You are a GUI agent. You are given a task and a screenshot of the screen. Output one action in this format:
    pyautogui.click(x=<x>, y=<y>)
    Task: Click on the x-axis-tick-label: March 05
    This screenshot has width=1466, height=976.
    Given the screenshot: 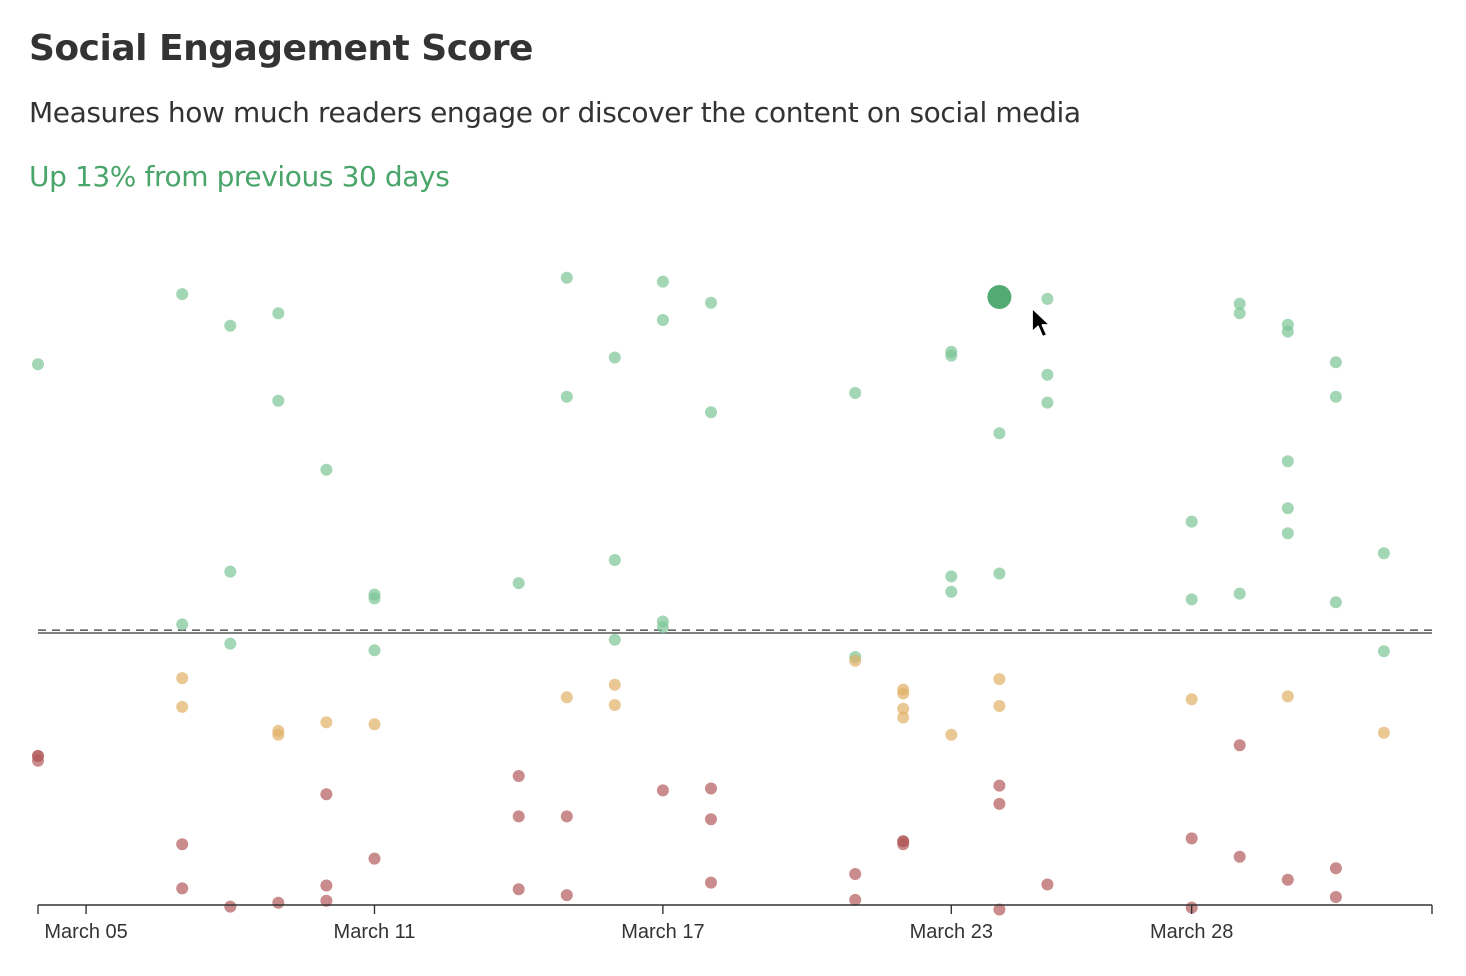 What is the action you would take?
    pyautogui.click(x=85, y=932)
    